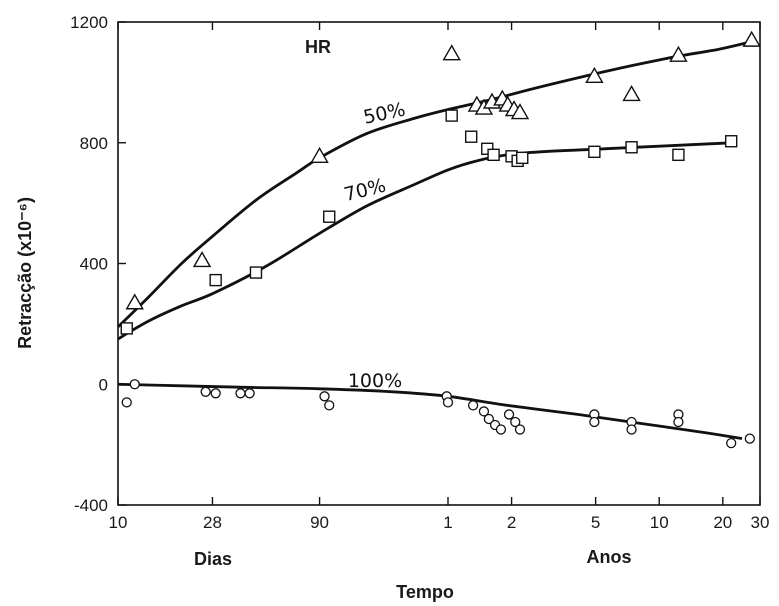 This screenshot has width=779, height=606. What do you see at coordinates (760, 522) in the screenshot?
I see `x-tick-label: 30` at bounding box center [760, 522].